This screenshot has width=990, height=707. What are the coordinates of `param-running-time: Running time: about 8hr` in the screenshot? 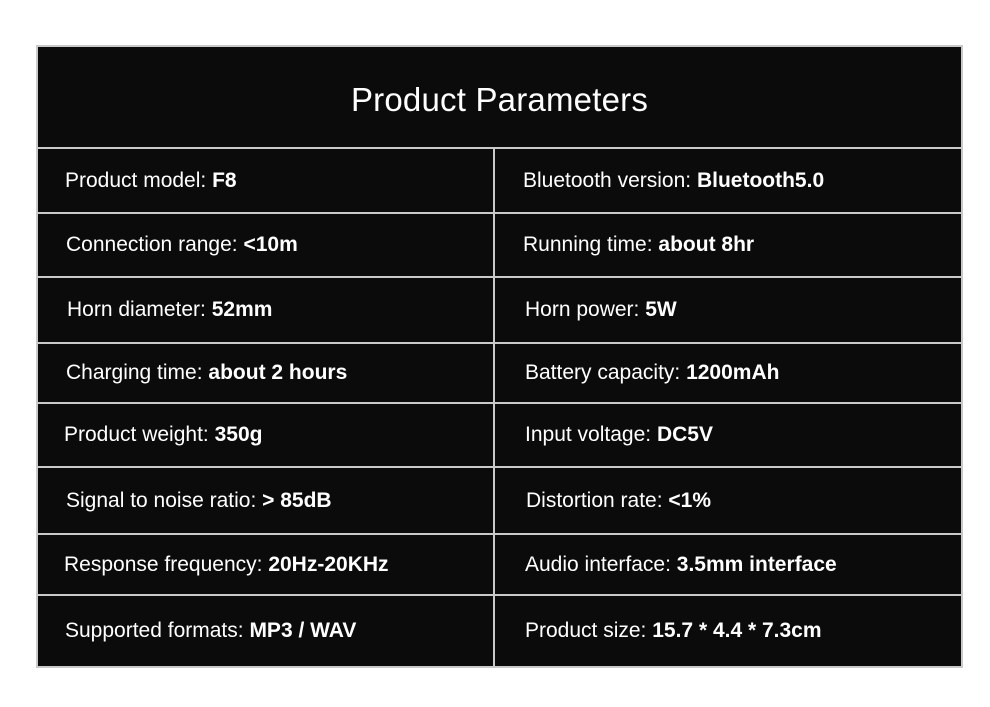 It's located at (638, 245).